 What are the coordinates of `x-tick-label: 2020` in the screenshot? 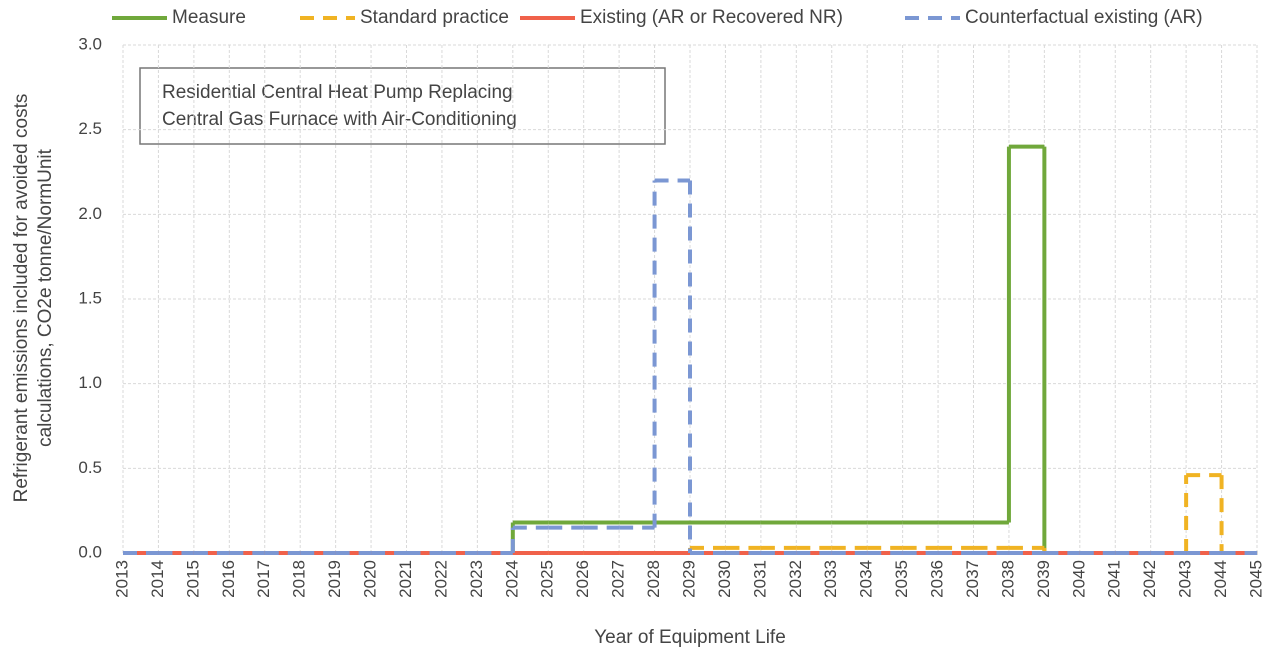 It's located at (370, 579).